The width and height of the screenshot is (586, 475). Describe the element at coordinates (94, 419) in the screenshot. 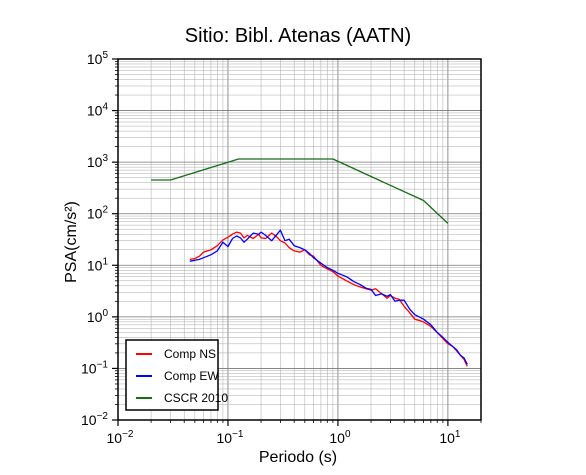

I see `y-tick-label: 10⁻²` at that location.